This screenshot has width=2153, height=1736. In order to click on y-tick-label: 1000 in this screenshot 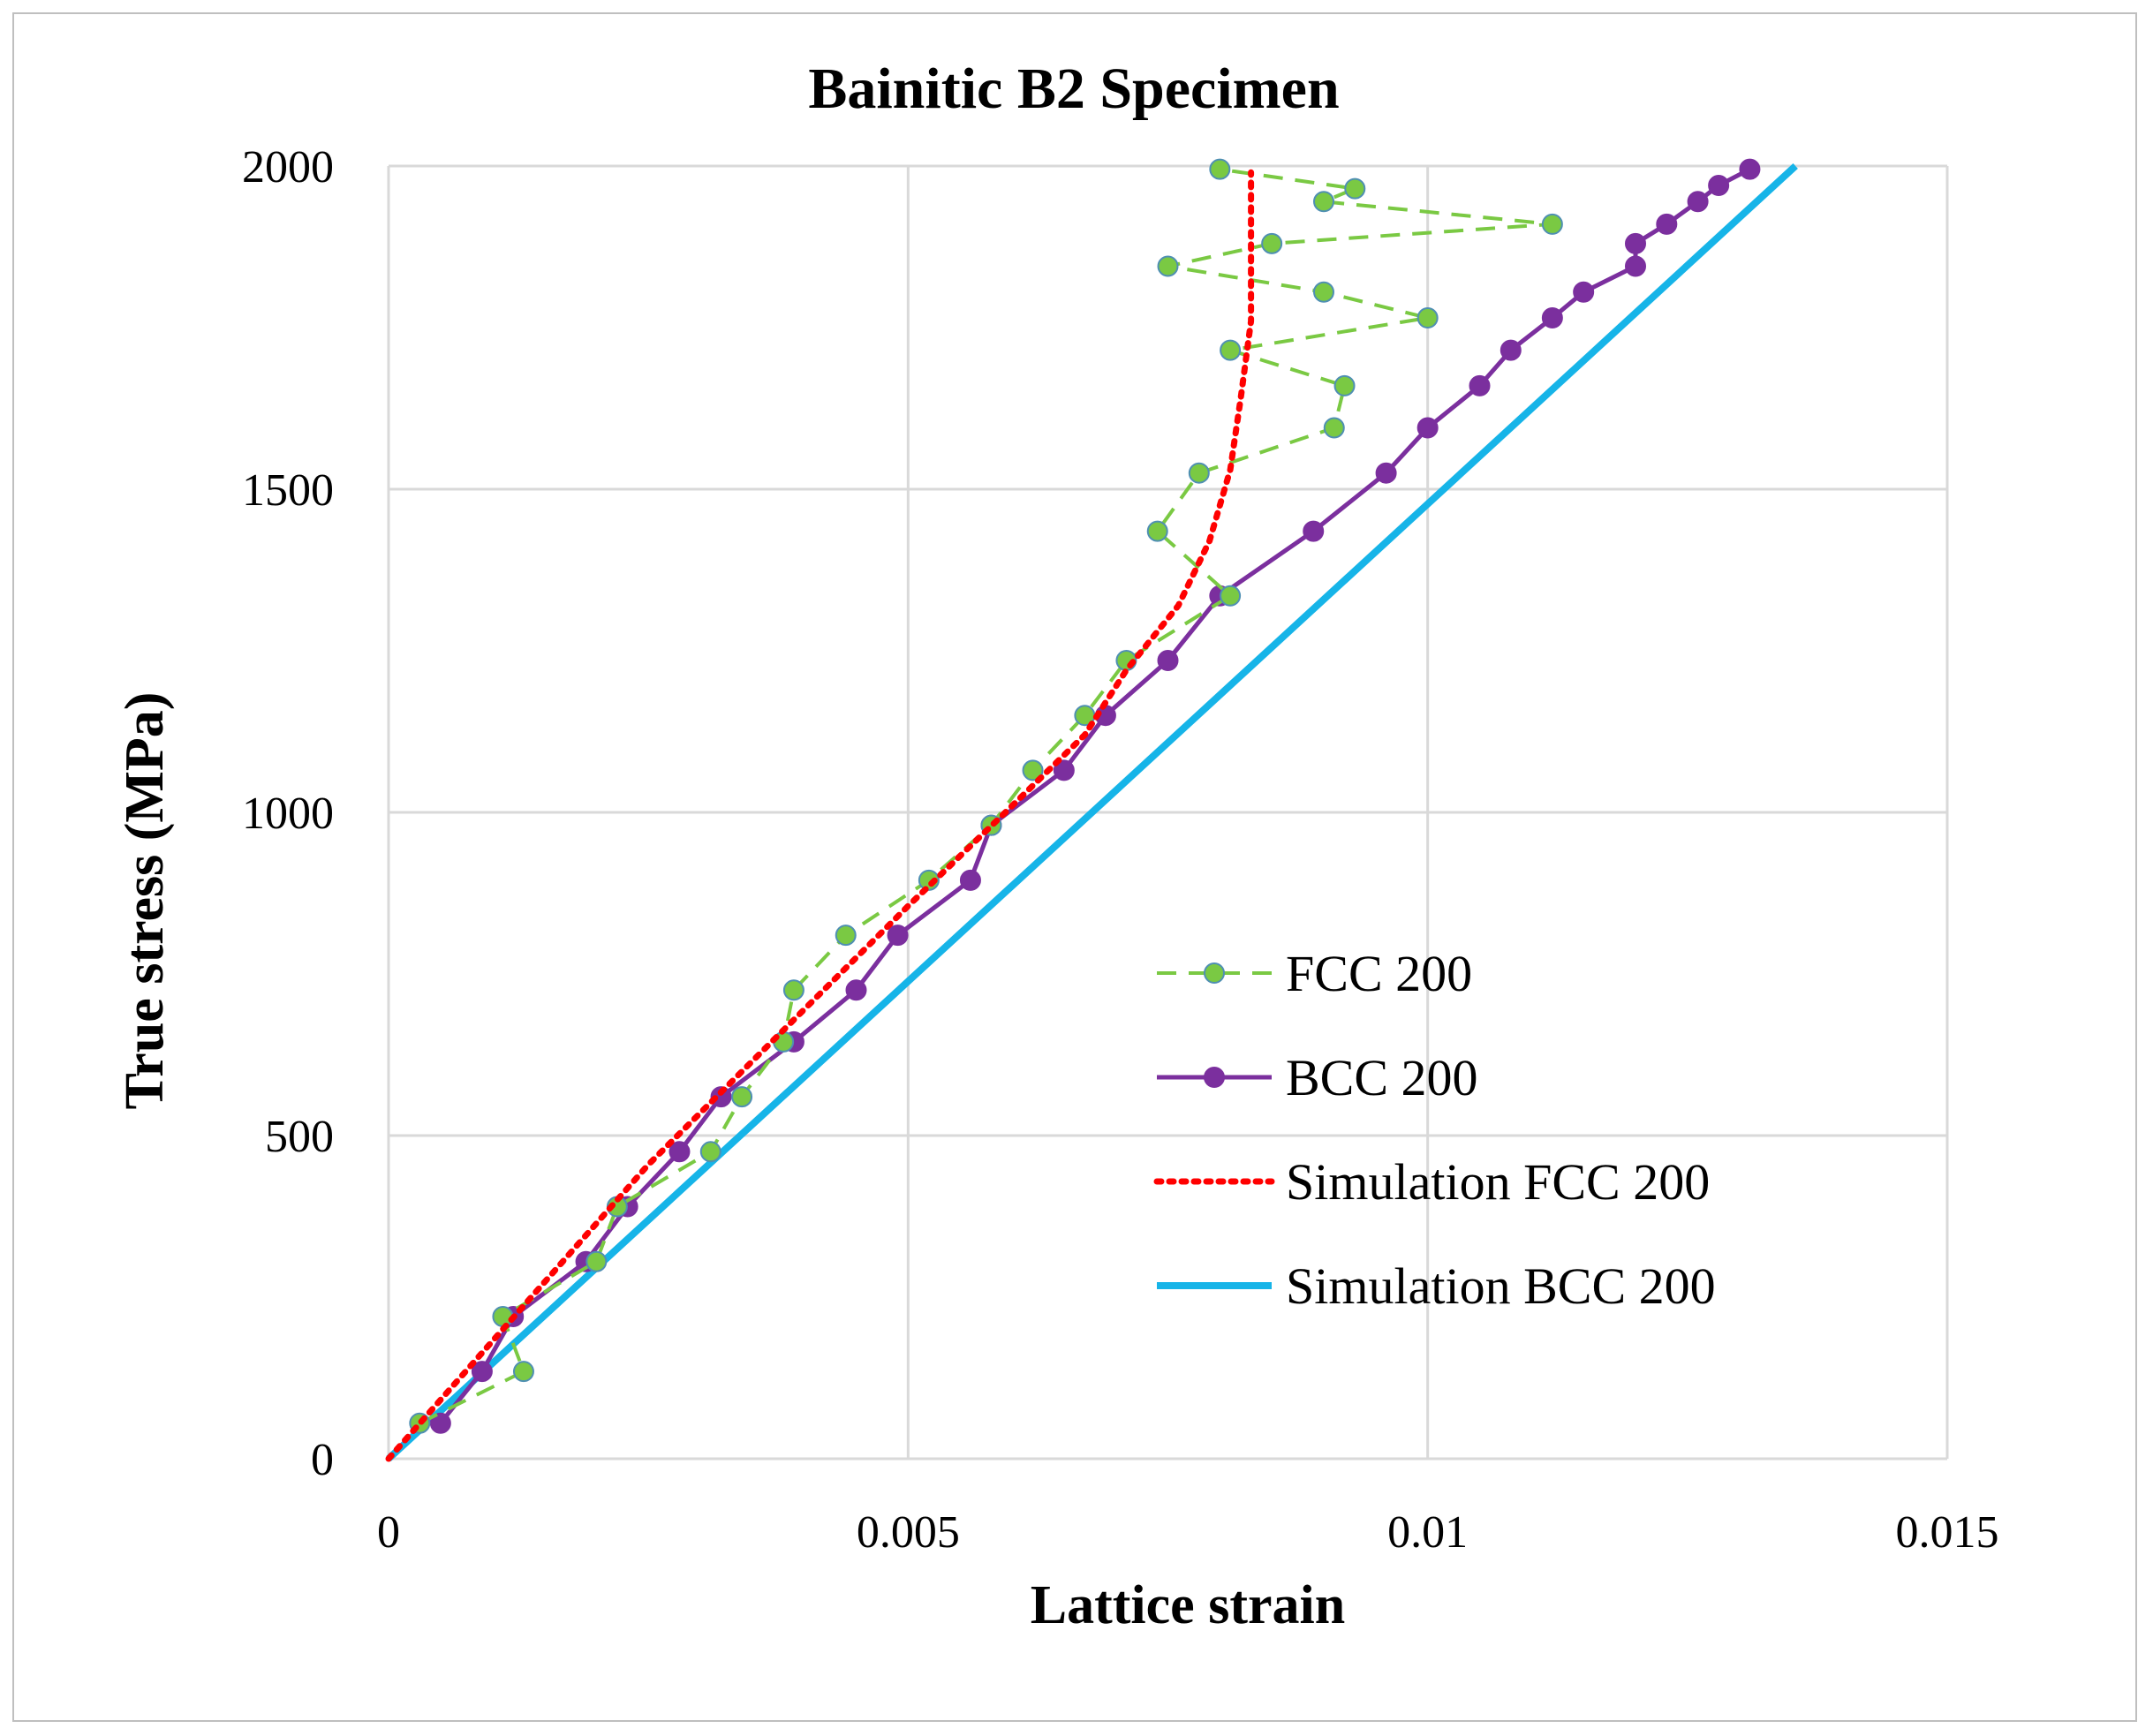, I will do `click(288, 814)`.